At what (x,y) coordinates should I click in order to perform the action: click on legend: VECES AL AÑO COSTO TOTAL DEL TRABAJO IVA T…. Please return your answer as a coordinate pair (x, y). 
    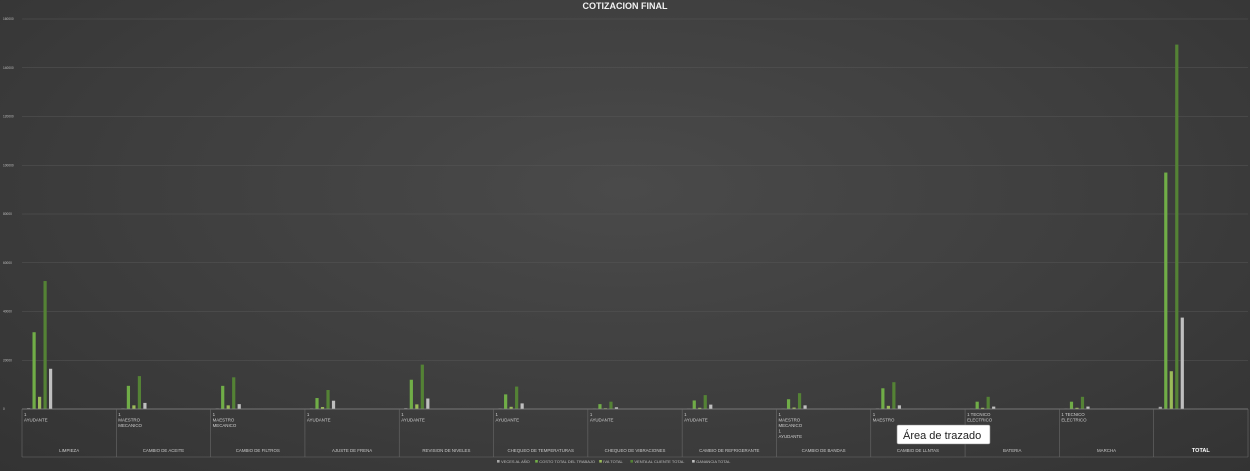
    Looking at the image, I should click on (614, 461).